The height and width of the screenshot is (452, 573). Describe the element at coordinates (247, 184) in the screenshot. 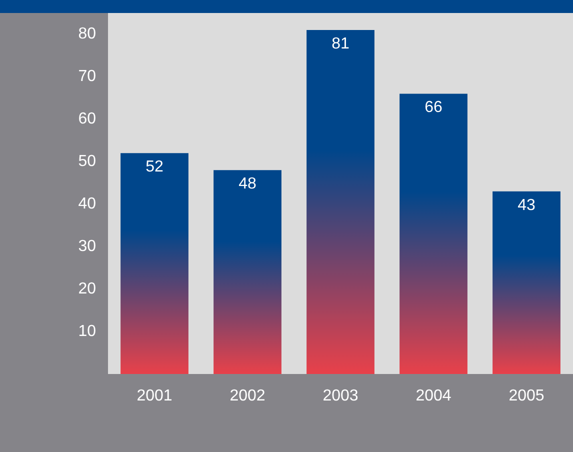

I see `data-label: 48` at that location.